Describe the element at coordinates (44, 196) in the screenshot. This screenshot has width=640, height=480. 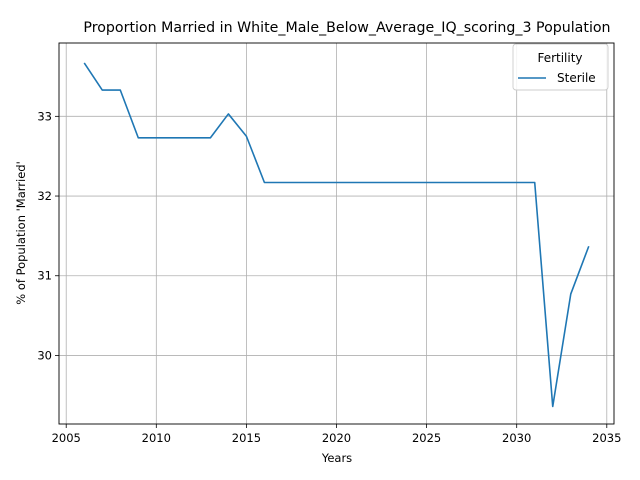
I see `y-tick-label: 32` at that location.